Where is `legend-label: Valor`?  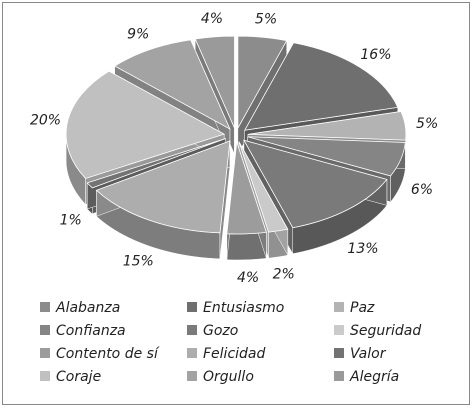 legend-label: Valor is located at coordinates (368, 354).